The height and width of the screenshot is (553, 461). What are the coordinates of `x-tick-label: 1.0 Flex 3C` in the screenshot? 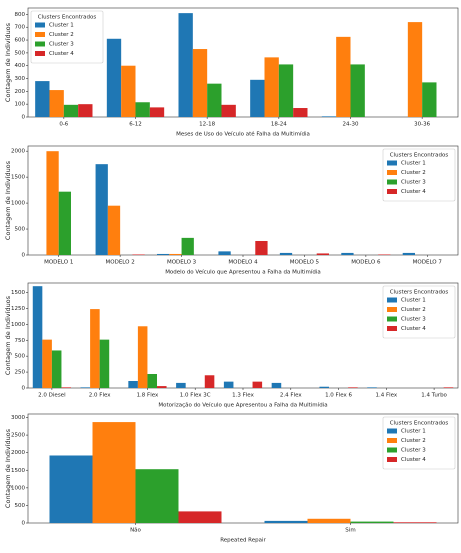 It's located at (195, 396).